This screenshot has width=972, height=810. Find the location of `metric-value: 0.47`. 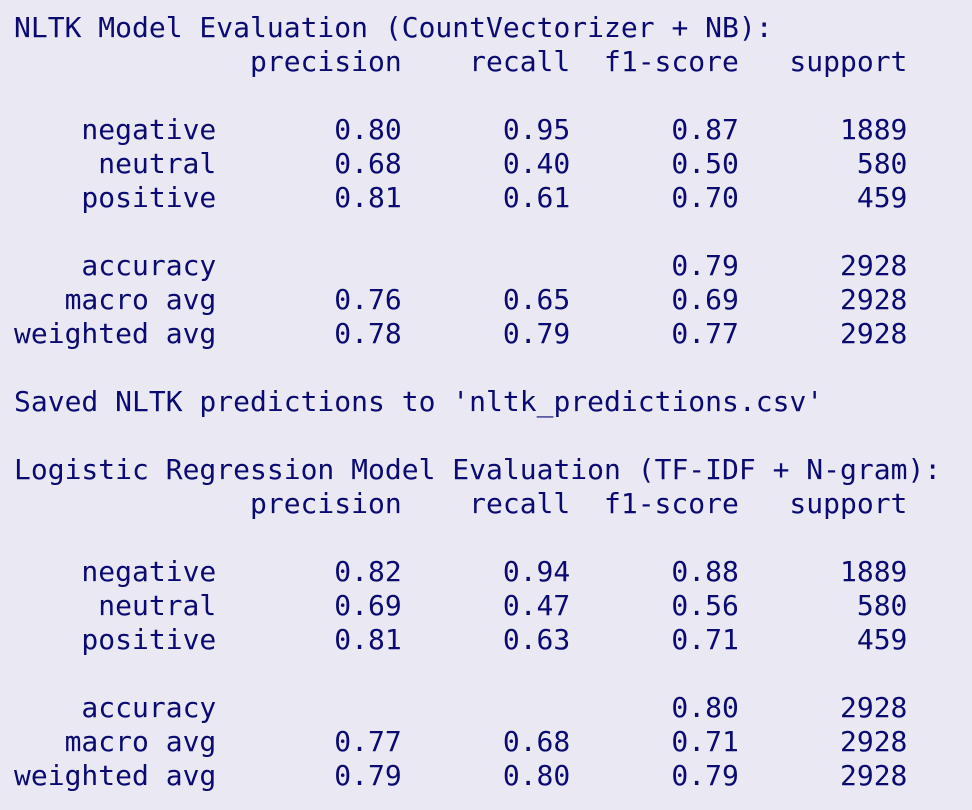

metric-value: 0.47 is located at coordinates (536, 605).